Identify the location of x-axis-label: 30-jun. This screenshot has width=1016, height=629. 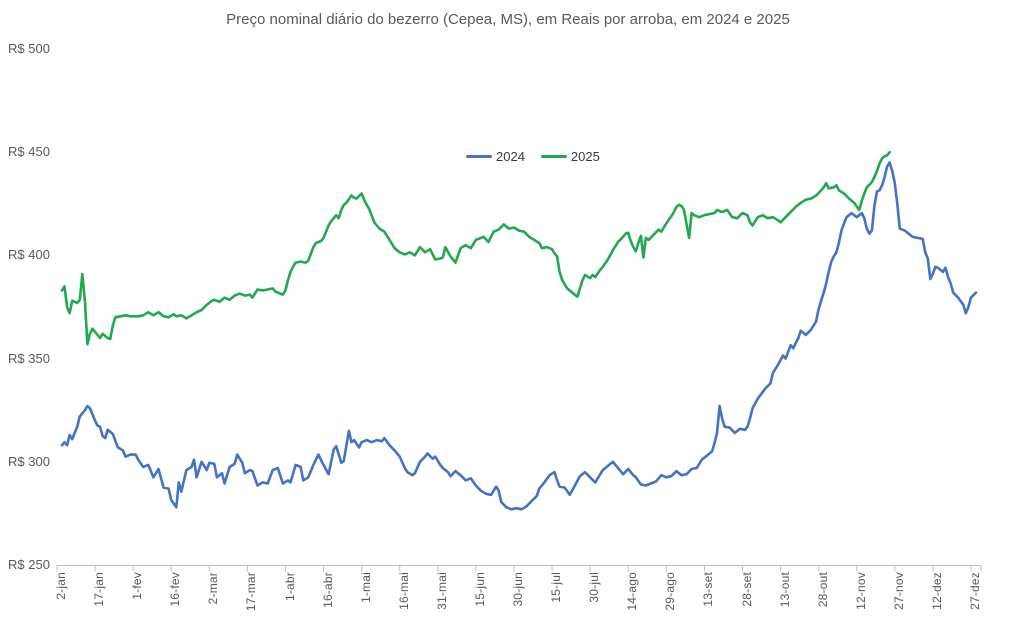
(518, 589).